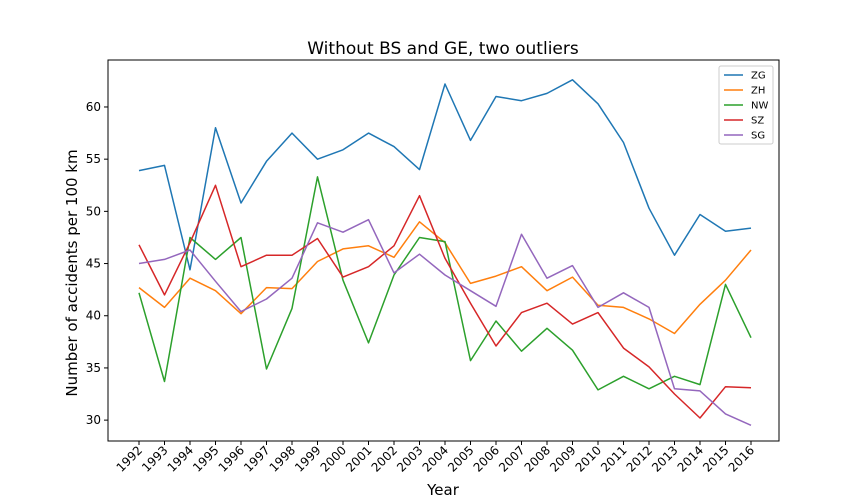 The height and width of the screenshot is (504, 864). I want to click on legend-label-nw: NW, so click(759, 106).